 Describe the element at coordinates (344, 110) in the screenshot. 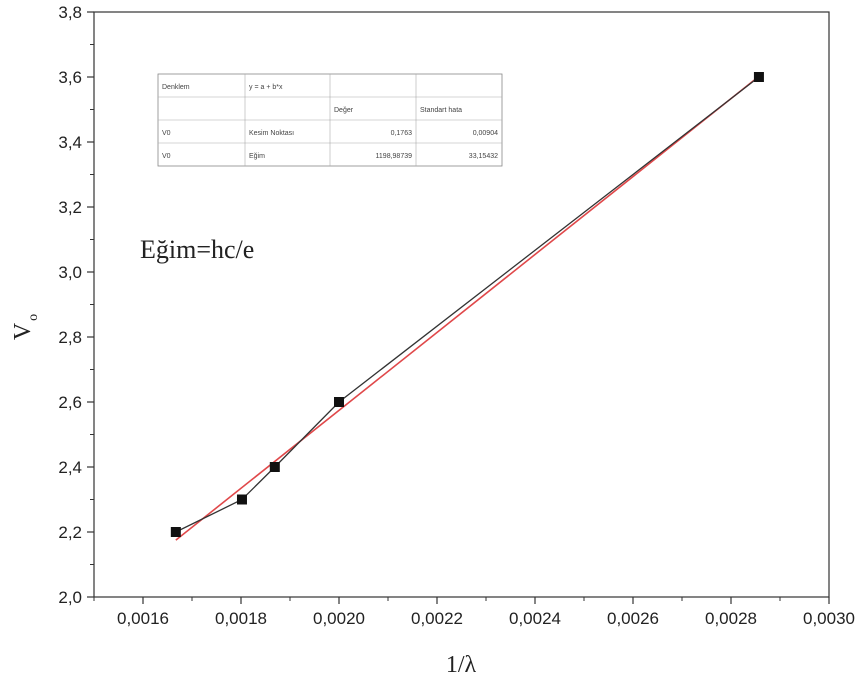

I see `fit-table-cell: Değer` at that location.